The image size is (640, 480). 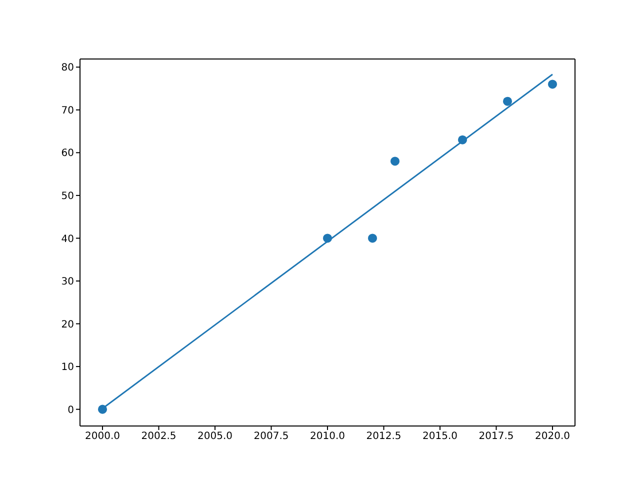 What do you see at coordinates (327, 436) in the screenshot?
I see `x-tick-label: 2010.0` at bounding box center [327, 436].